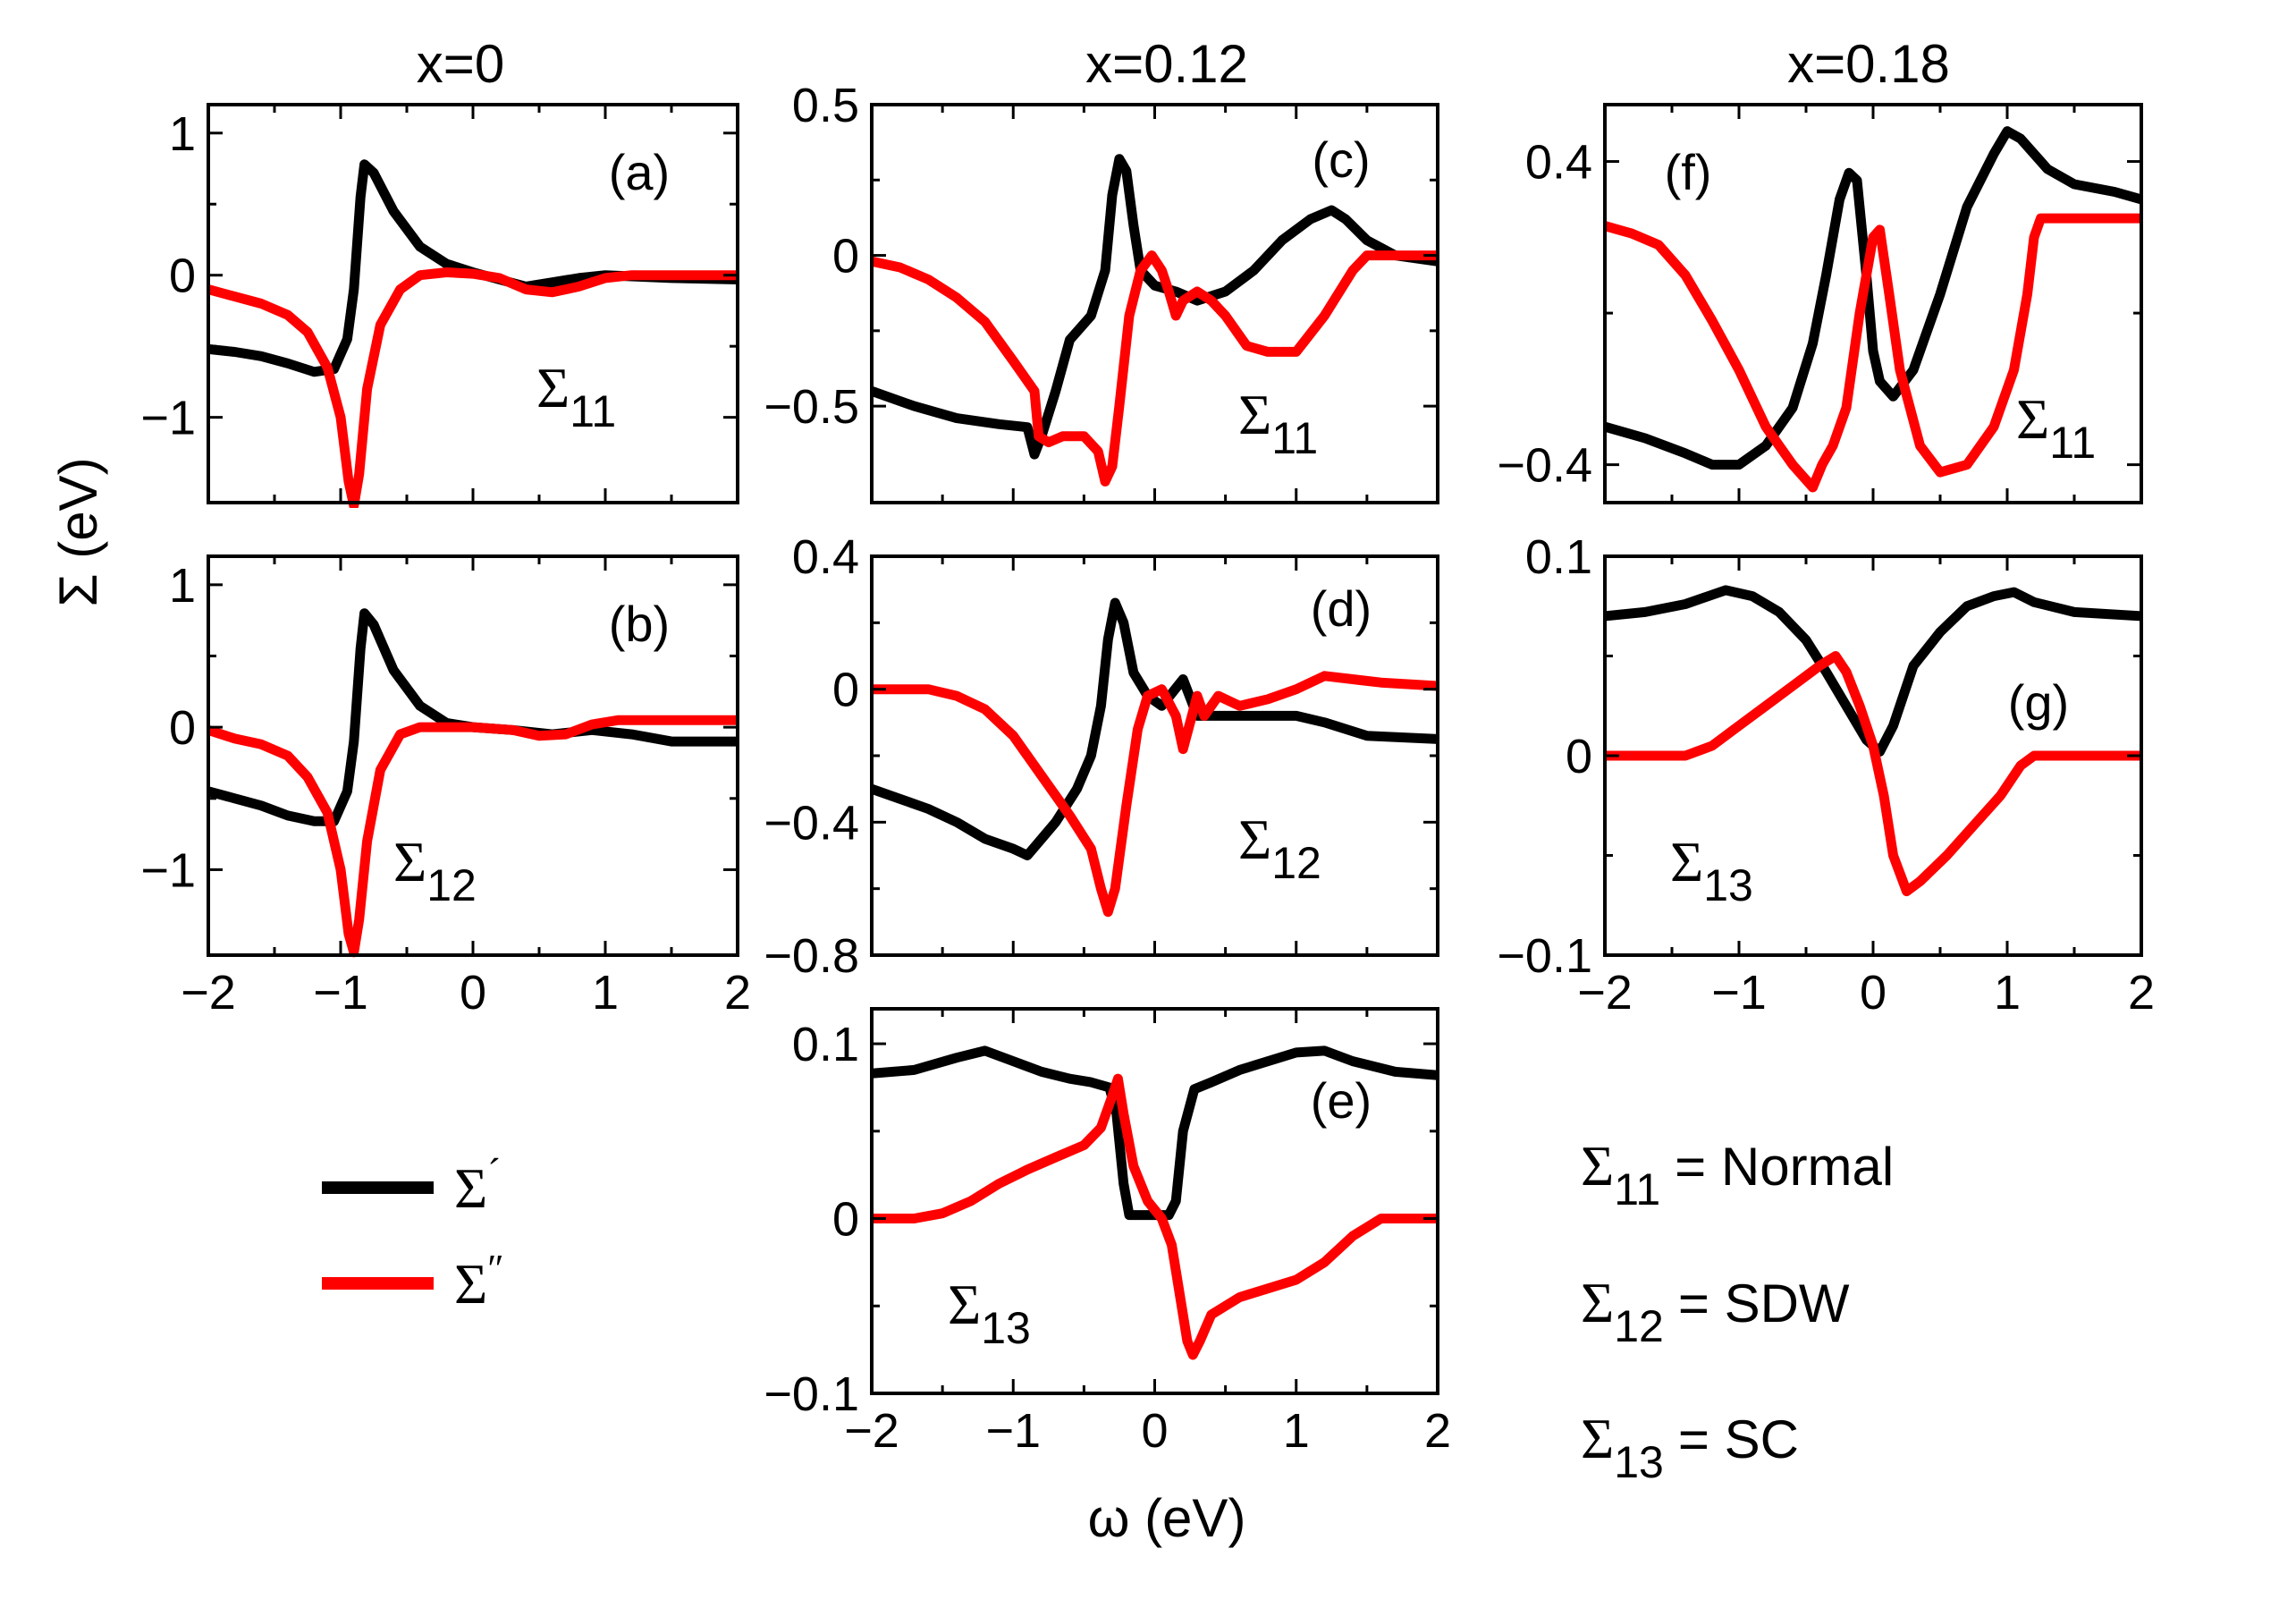  What do you see at coordinates (2007, 993) in the screenshot?
I see `panel-g-xtick-label: 1` at bounding box center [2007, 993].